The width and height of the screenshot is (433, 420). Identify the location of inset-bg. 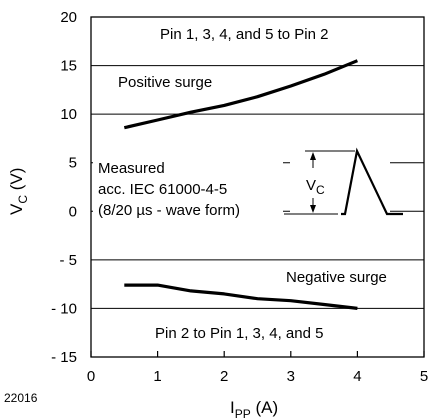
(340, 182).